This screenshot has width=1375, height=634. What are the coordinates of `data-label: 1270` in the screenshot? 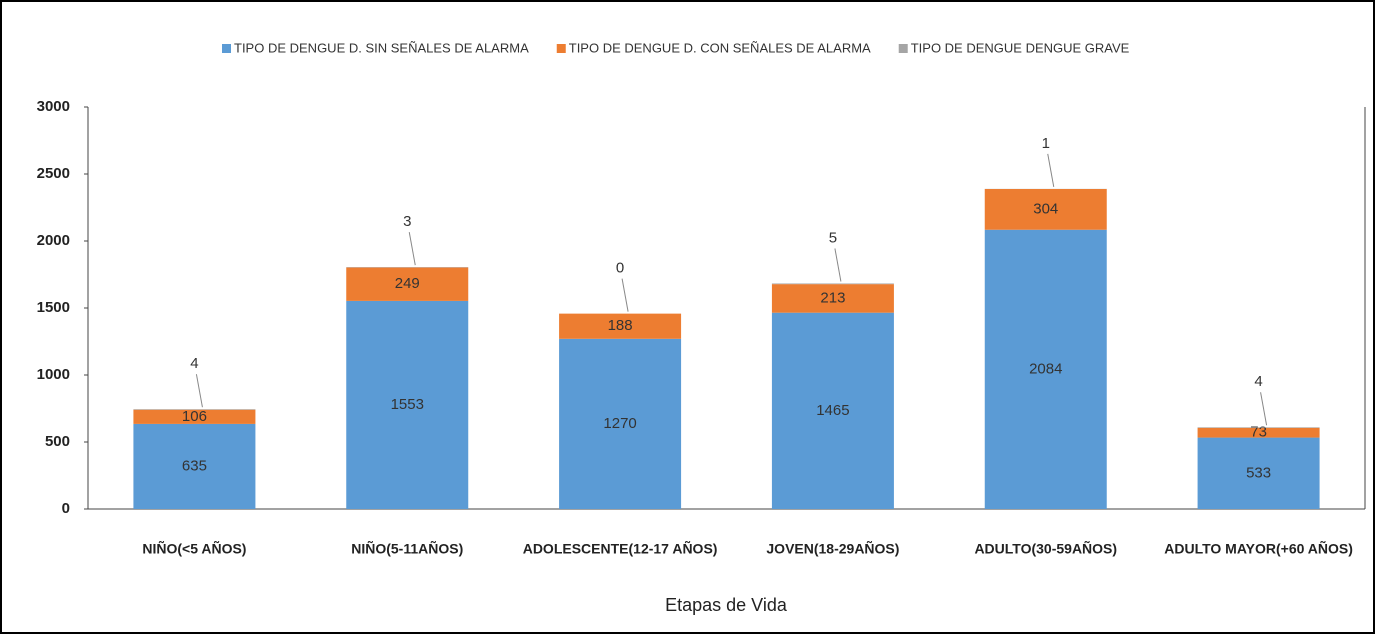 It's located at (619, 423).